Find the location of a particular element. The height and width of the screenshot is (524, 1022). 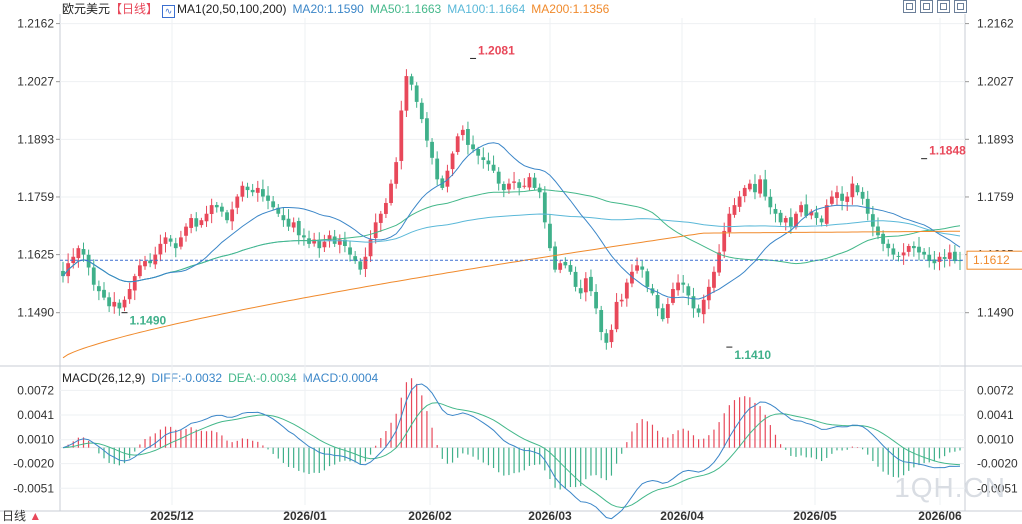

period-tag: 【日线】 is located at coordinates (134, 9).